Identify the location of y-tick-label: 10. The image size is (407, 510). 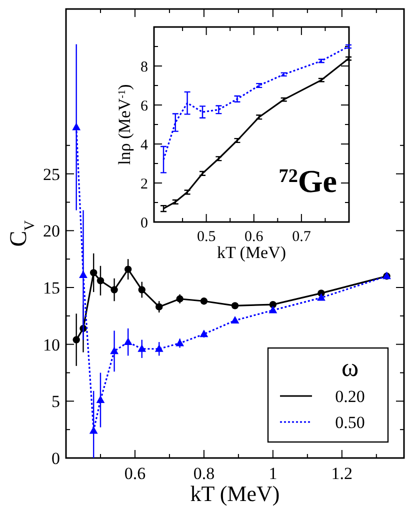
(51, 344).